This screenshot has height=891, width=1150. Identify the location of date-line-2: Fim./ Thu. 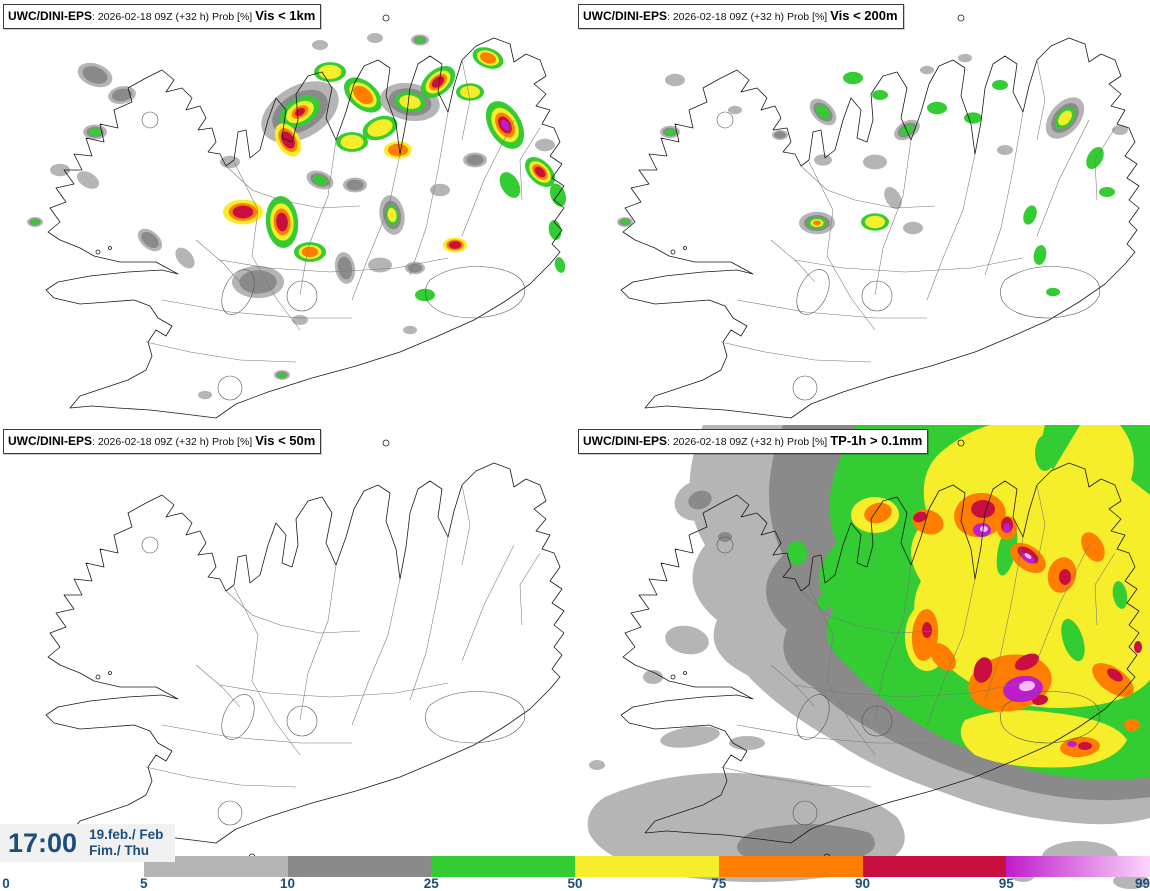
(119, 851).